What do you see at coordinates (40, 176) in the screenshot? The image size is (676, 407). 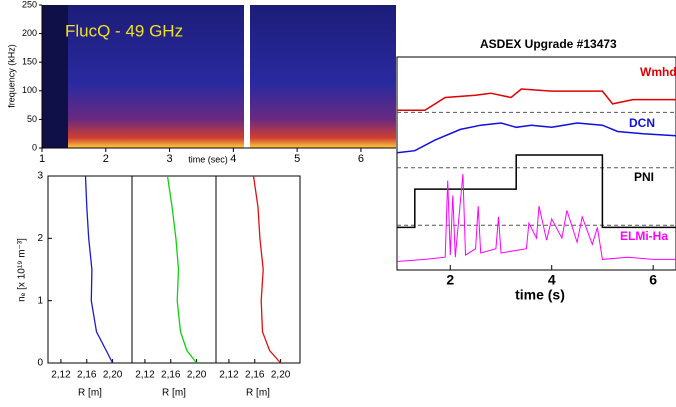 I see `y-tick-label: 3` at bounding box center [40, 176].